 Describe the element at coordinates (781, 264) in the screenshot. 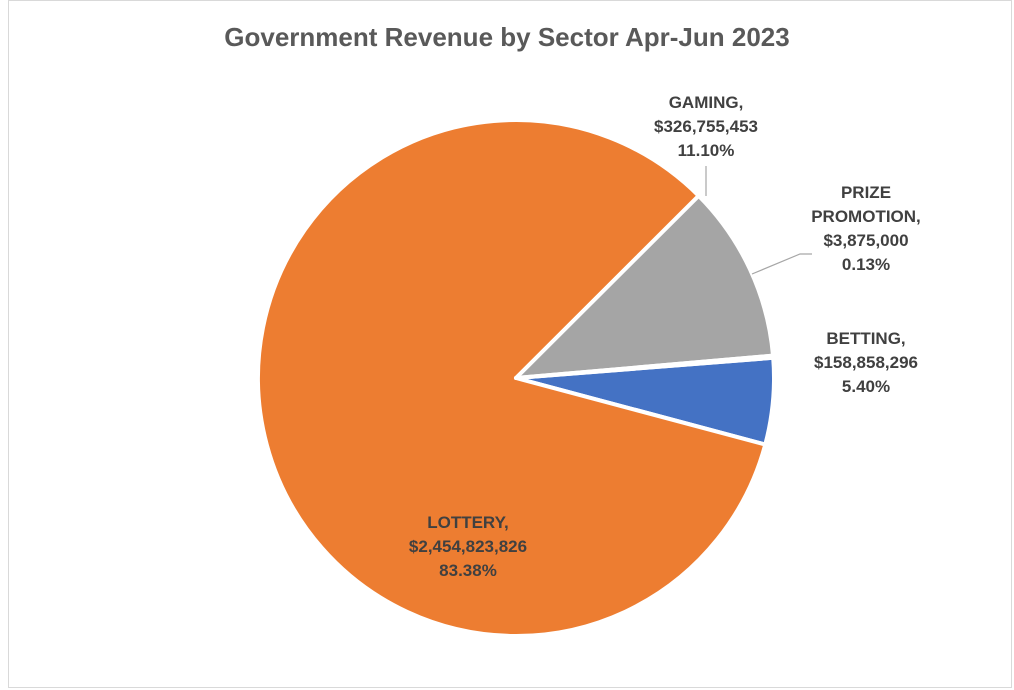

I see `leader-line-prize-promotion` at that location.